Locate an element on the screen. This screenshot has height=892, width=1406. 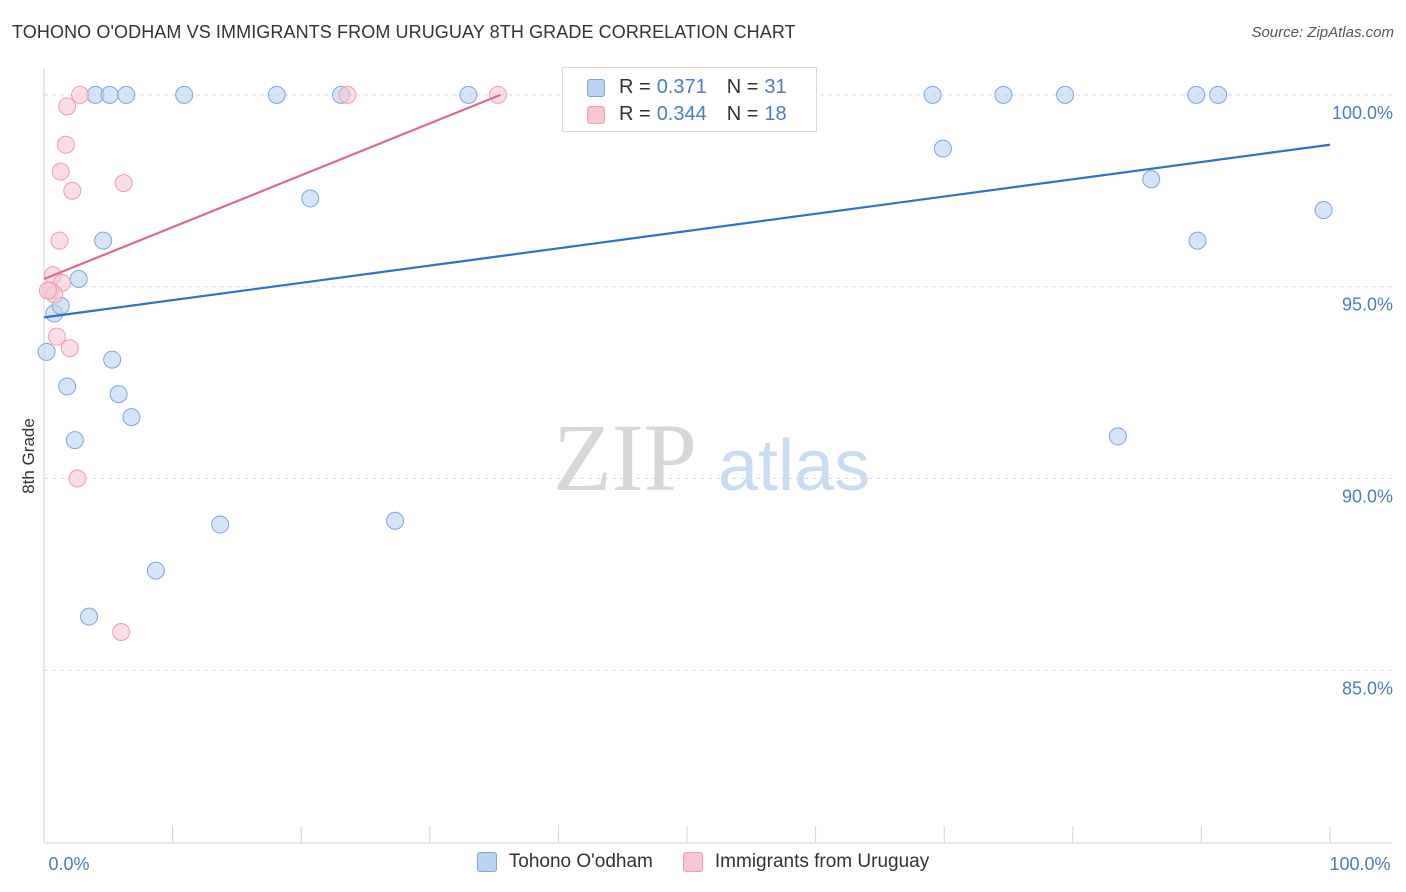
legend-item-tohono: Tohono O'odham is located at coordinates (564, 862).